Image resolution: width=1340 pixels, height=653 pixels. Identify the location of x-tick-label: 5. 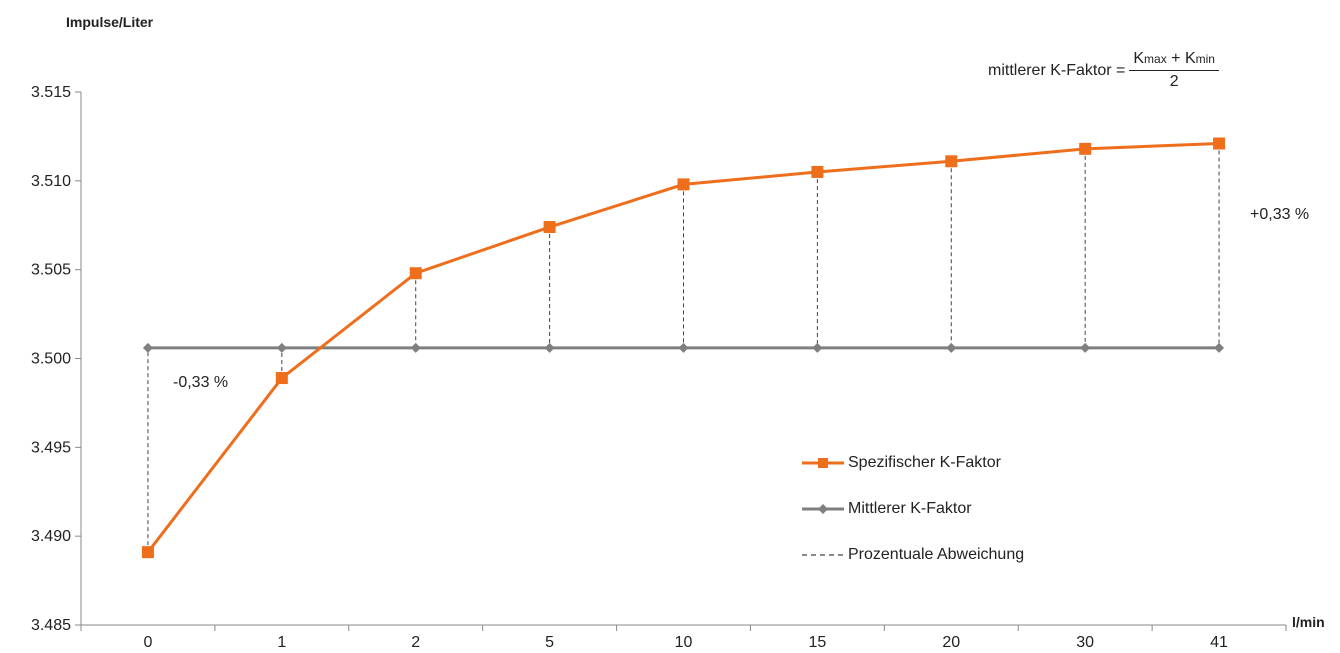
(549, 642).